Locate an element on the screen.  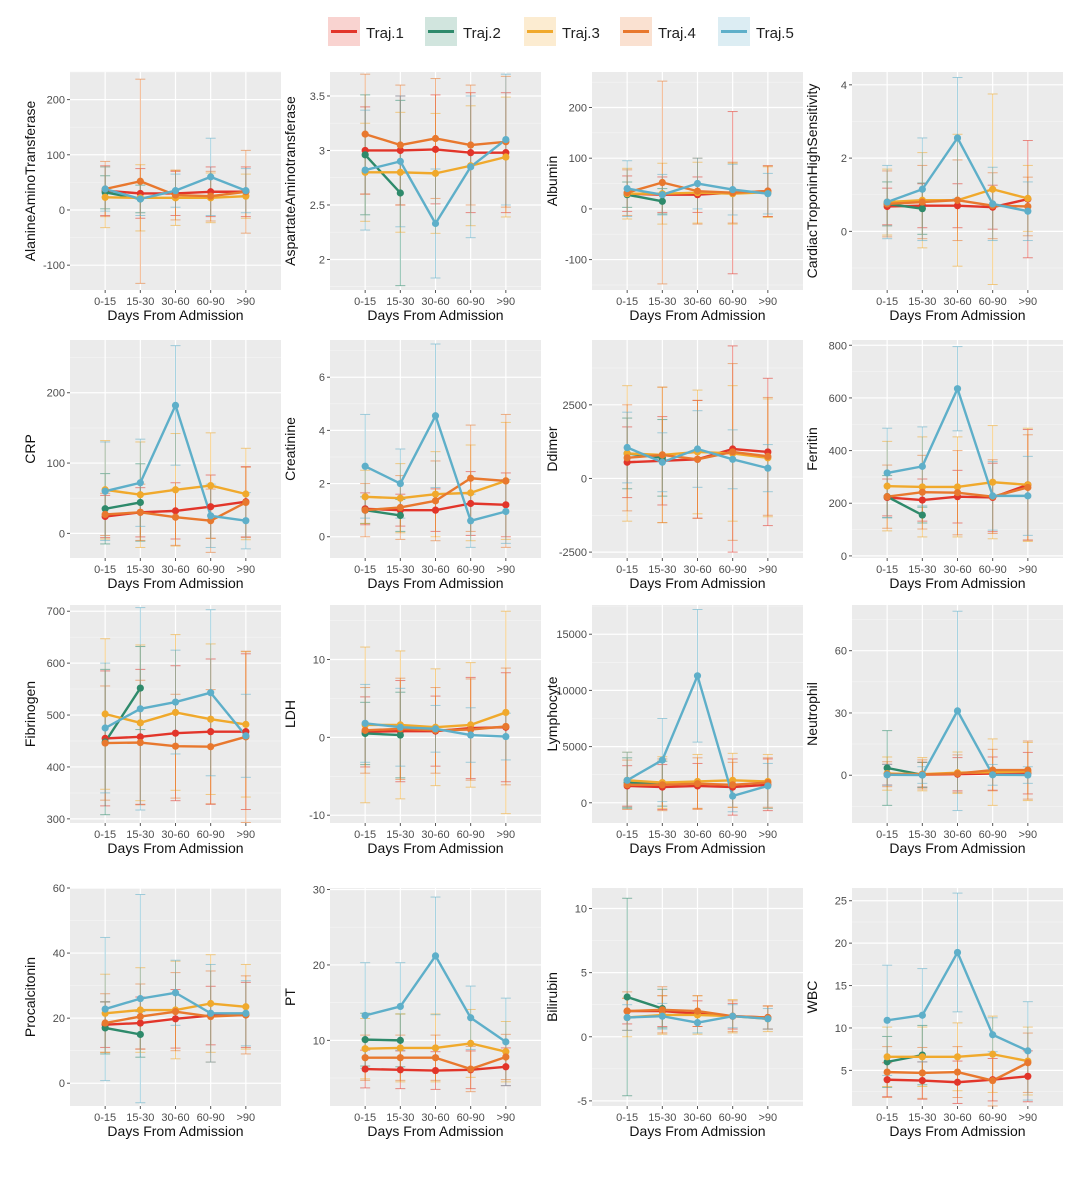
y-axis-title: AspartateAminotransferase is located at coordinates (290, 181).